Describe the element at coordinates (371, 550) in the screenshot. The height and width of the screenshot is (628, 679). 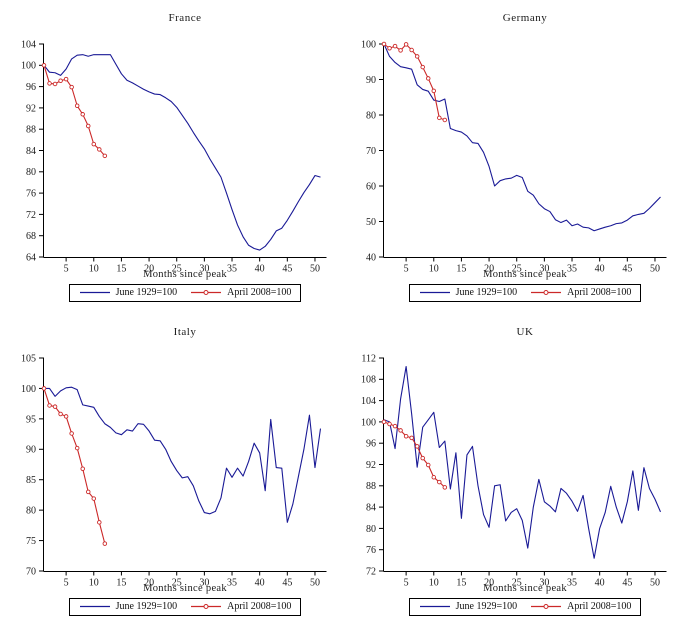
I see `svg-text: 76` at that location.